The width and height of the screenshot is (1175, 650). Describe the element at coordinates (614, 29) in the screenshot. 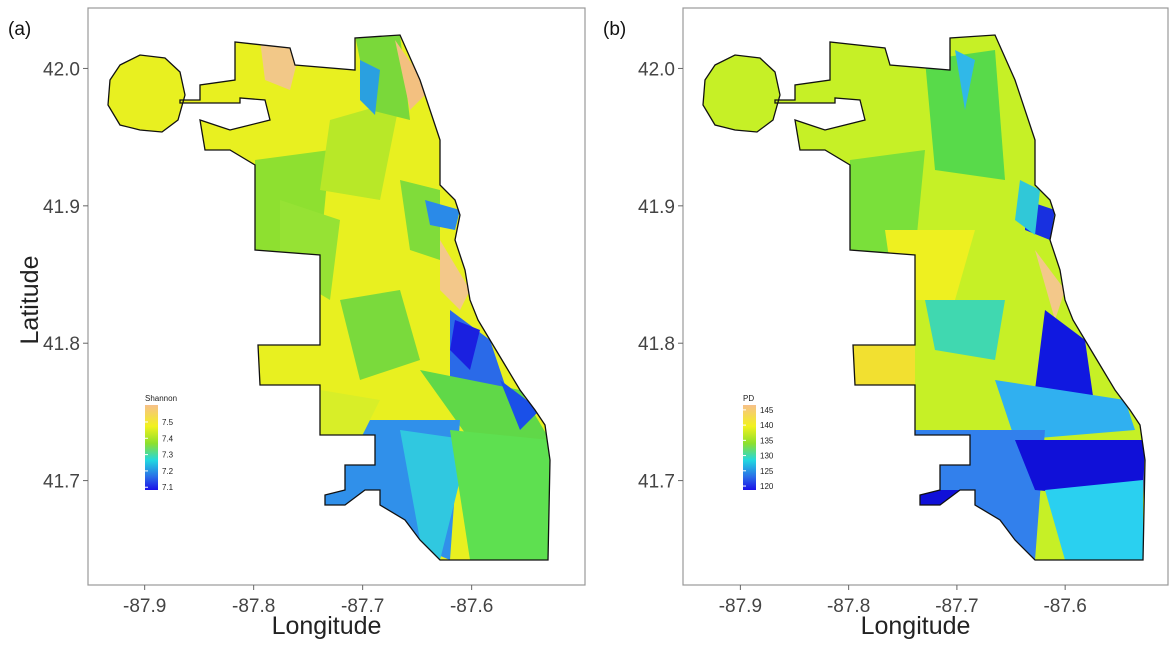

I see `panel-label: (b)` at that location.